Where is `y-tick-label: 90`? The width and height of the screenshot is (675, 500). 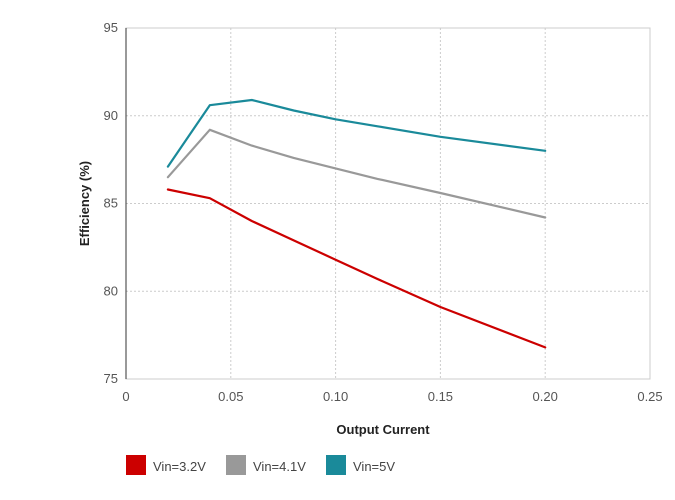
y-tick-label: 90 is located at coordinates (111, 115).